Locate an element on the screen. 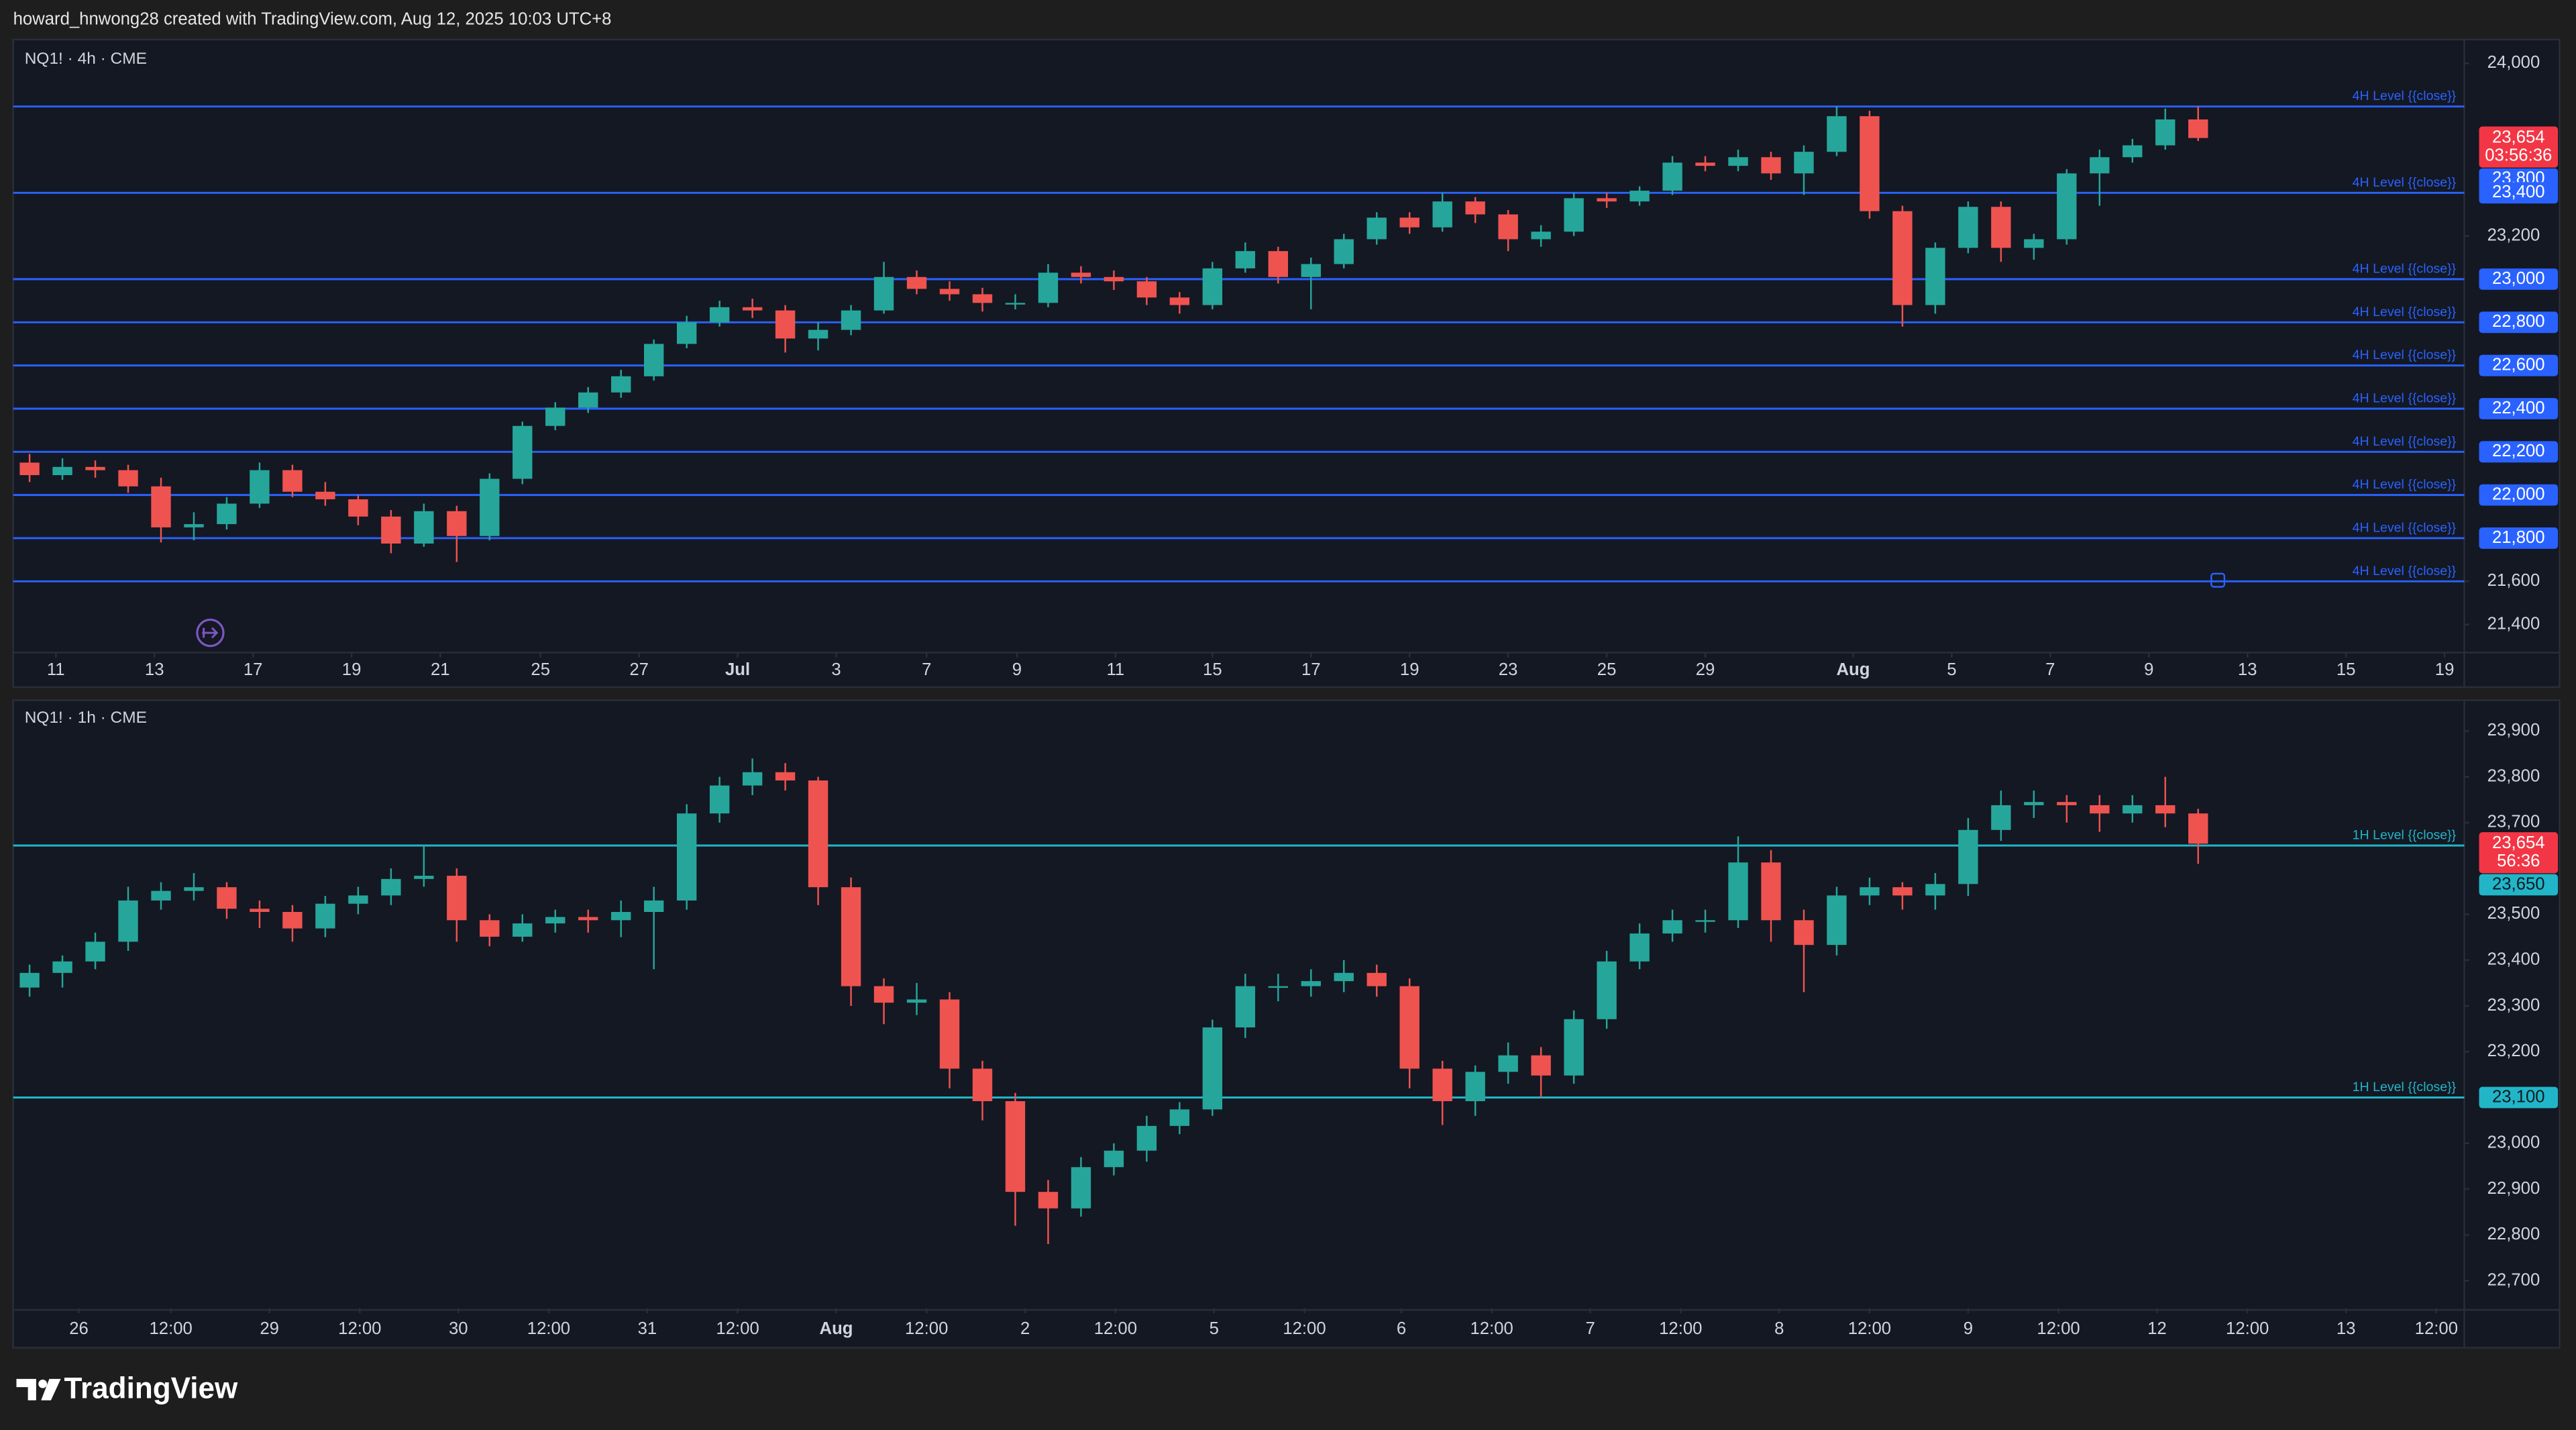 The image size is (2576, 1430). level-badge-label: 23,000 is located at coordinates (2518, 278).